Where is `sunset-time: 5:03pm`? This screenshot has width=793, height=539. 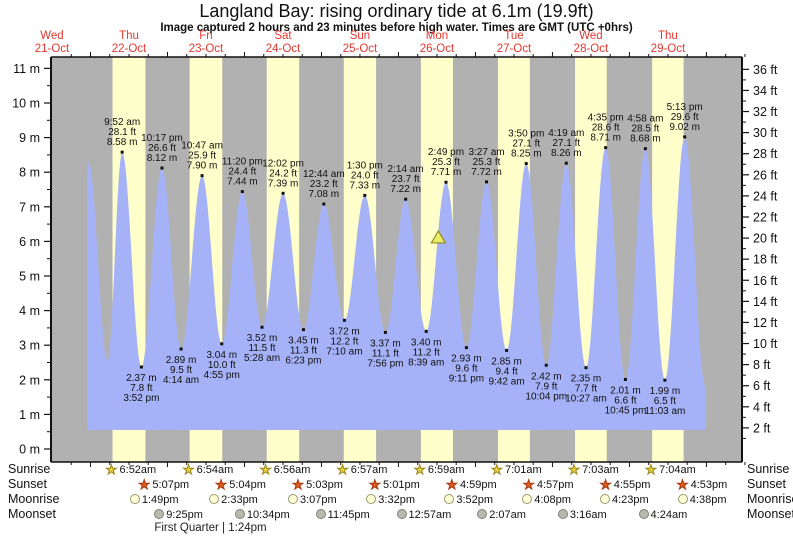
sunset-time: 5:03pm is located at coordinates (324, 484).